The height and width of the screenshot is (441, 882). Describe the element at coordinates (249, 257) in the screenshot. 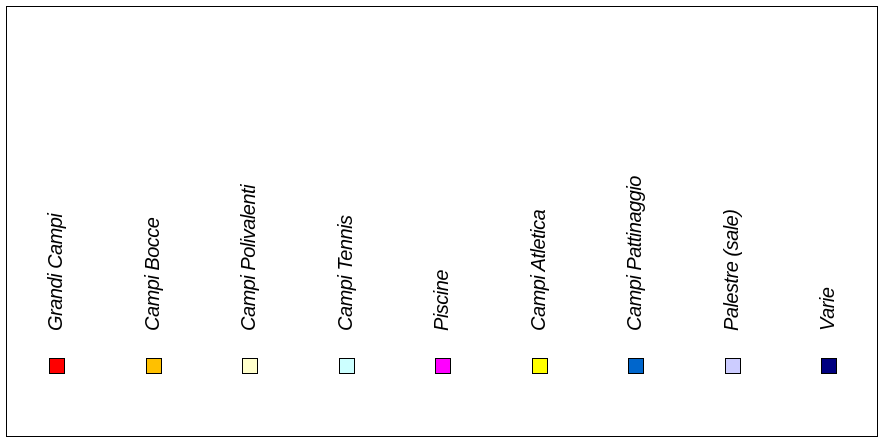

I see `legend-label: Campi Polivalenti` at that location.